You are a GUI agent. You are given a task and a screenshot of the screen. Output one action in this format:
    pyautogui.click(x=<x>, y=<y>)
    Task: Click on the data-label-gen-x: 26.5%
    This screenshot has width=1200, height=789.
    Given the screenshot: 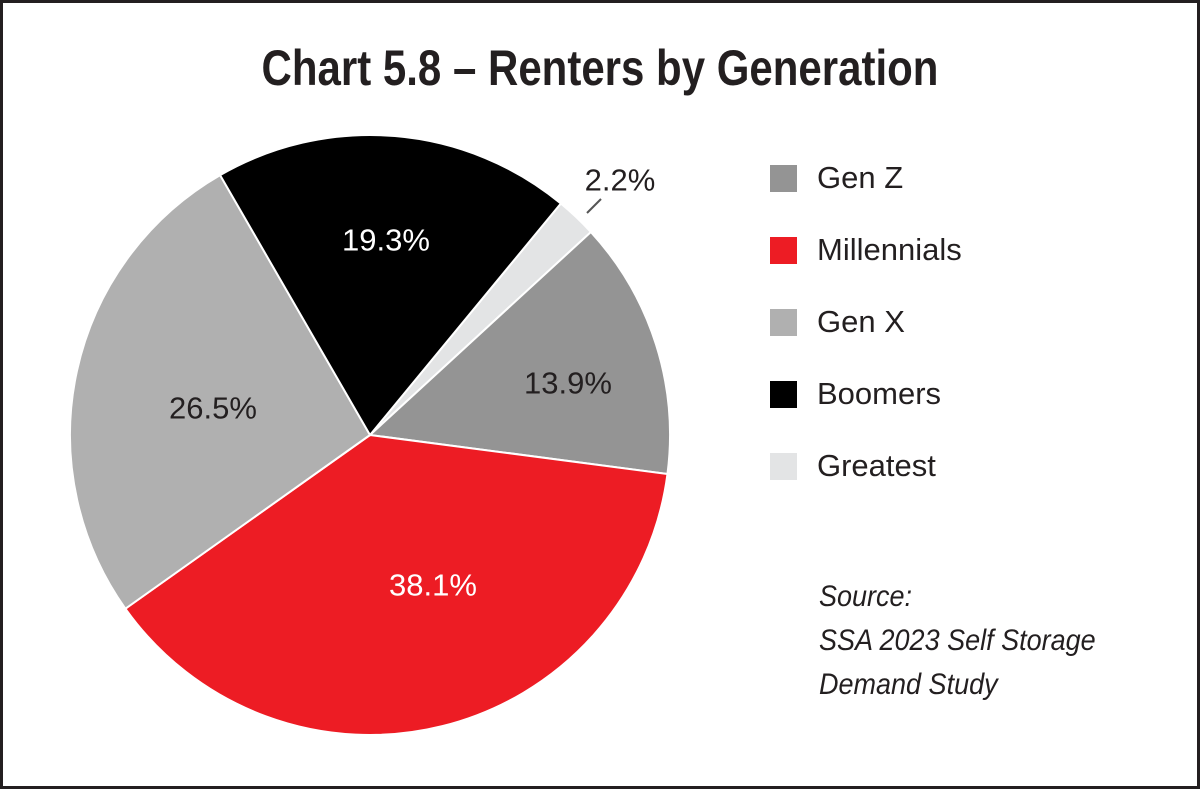 What is the action you would take?
    pyautogui.click(x=213, y=408)
    